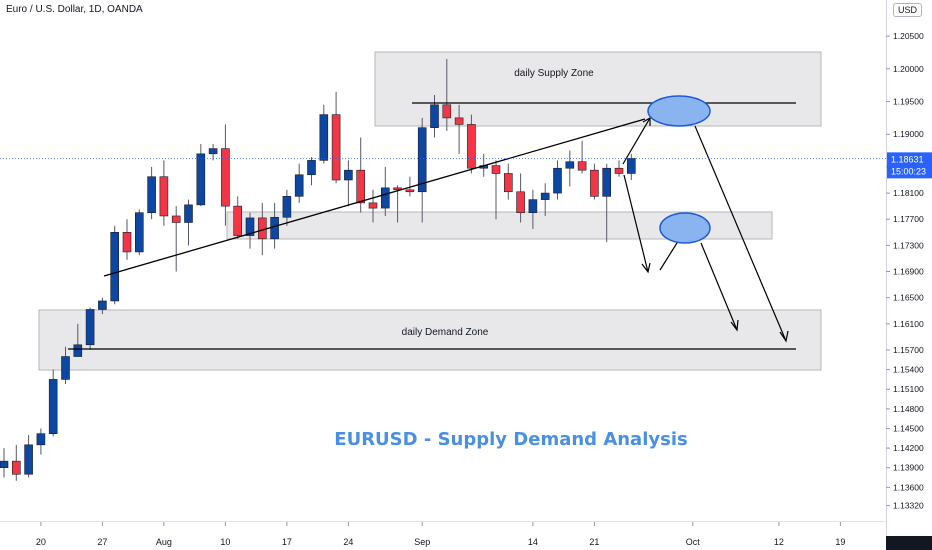 The height and width of the screenshot is (550, 932). Describe the element at coordinates (908, 468) in the screenshot. I see `price-tick-label: 1.13900` at that location.